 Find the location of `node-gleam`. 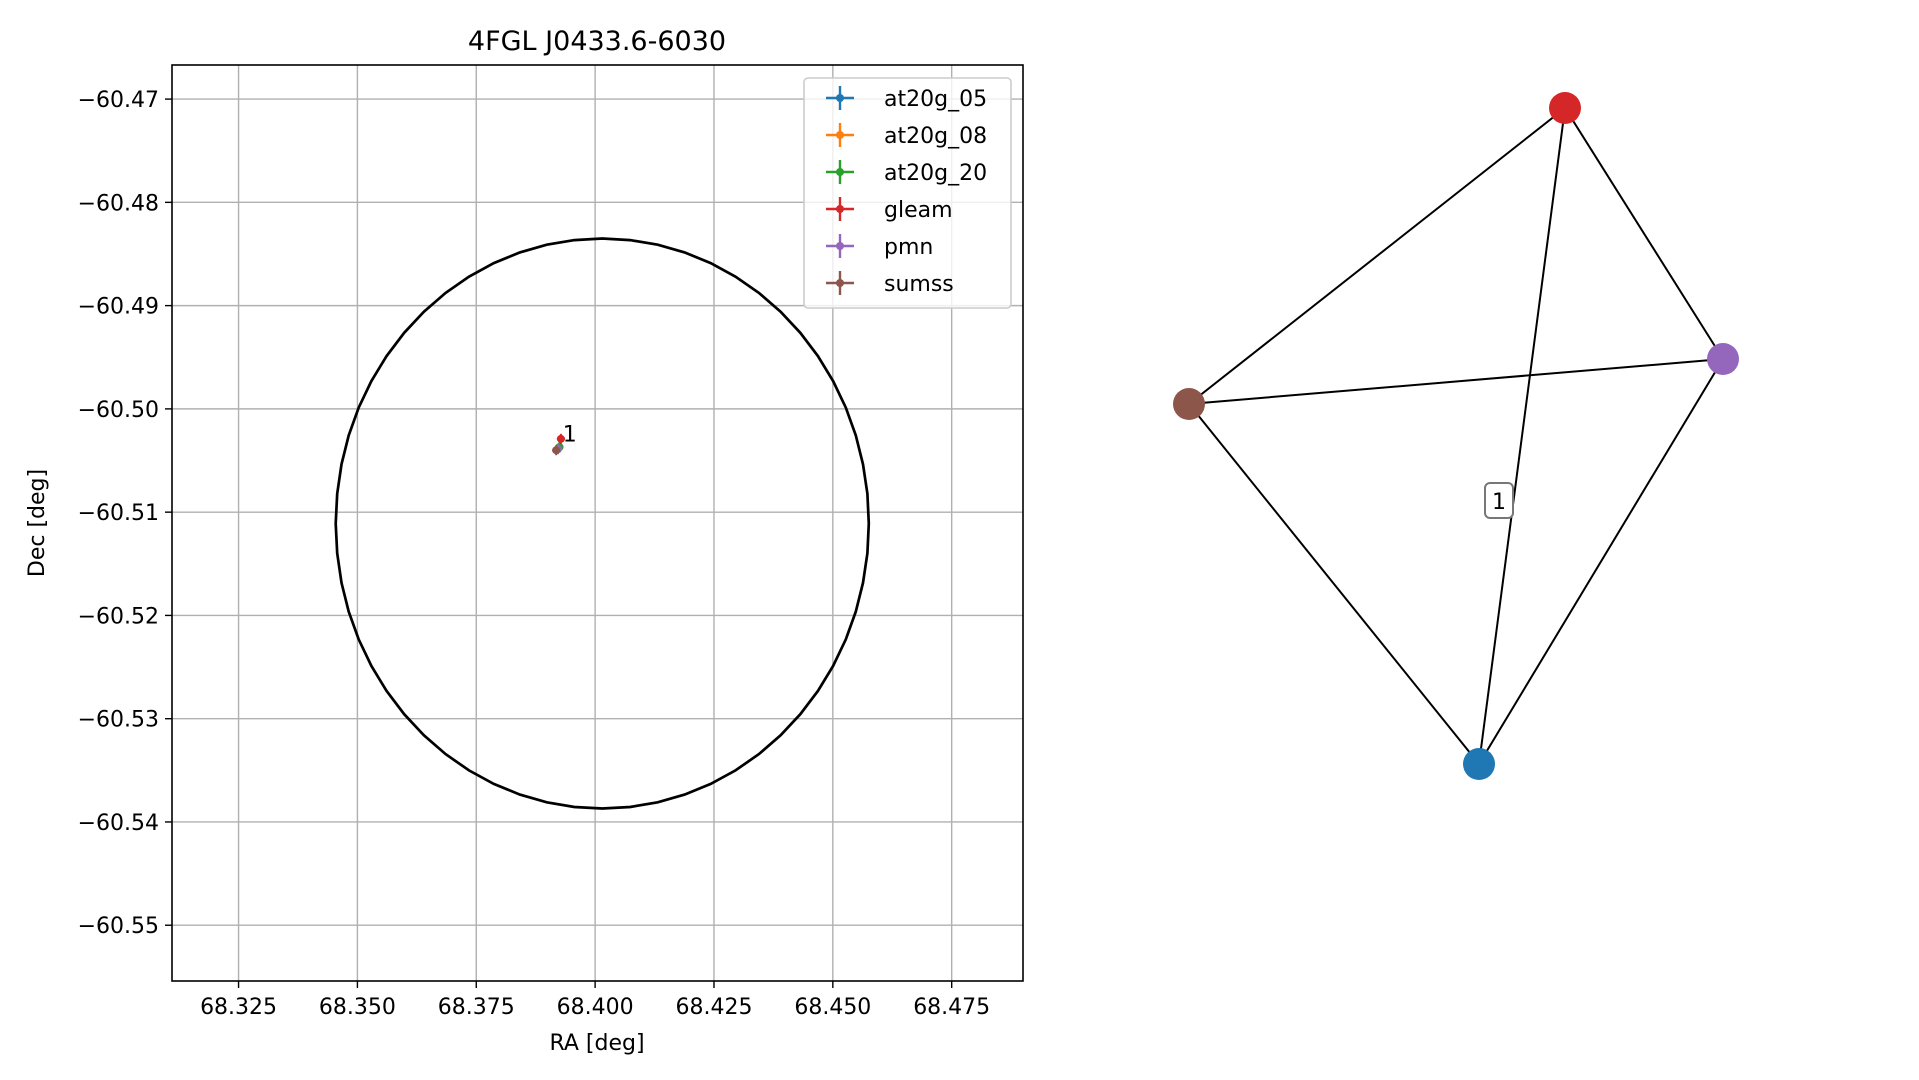

node-gleam is located at coordinates (1565, 108).